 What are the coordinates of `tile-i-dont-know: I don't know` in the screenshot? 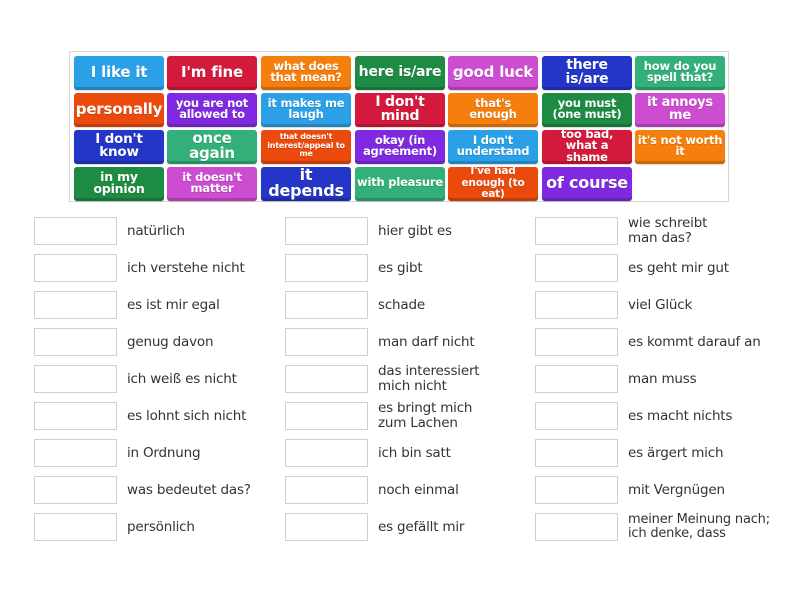 It's located at (119, 147).